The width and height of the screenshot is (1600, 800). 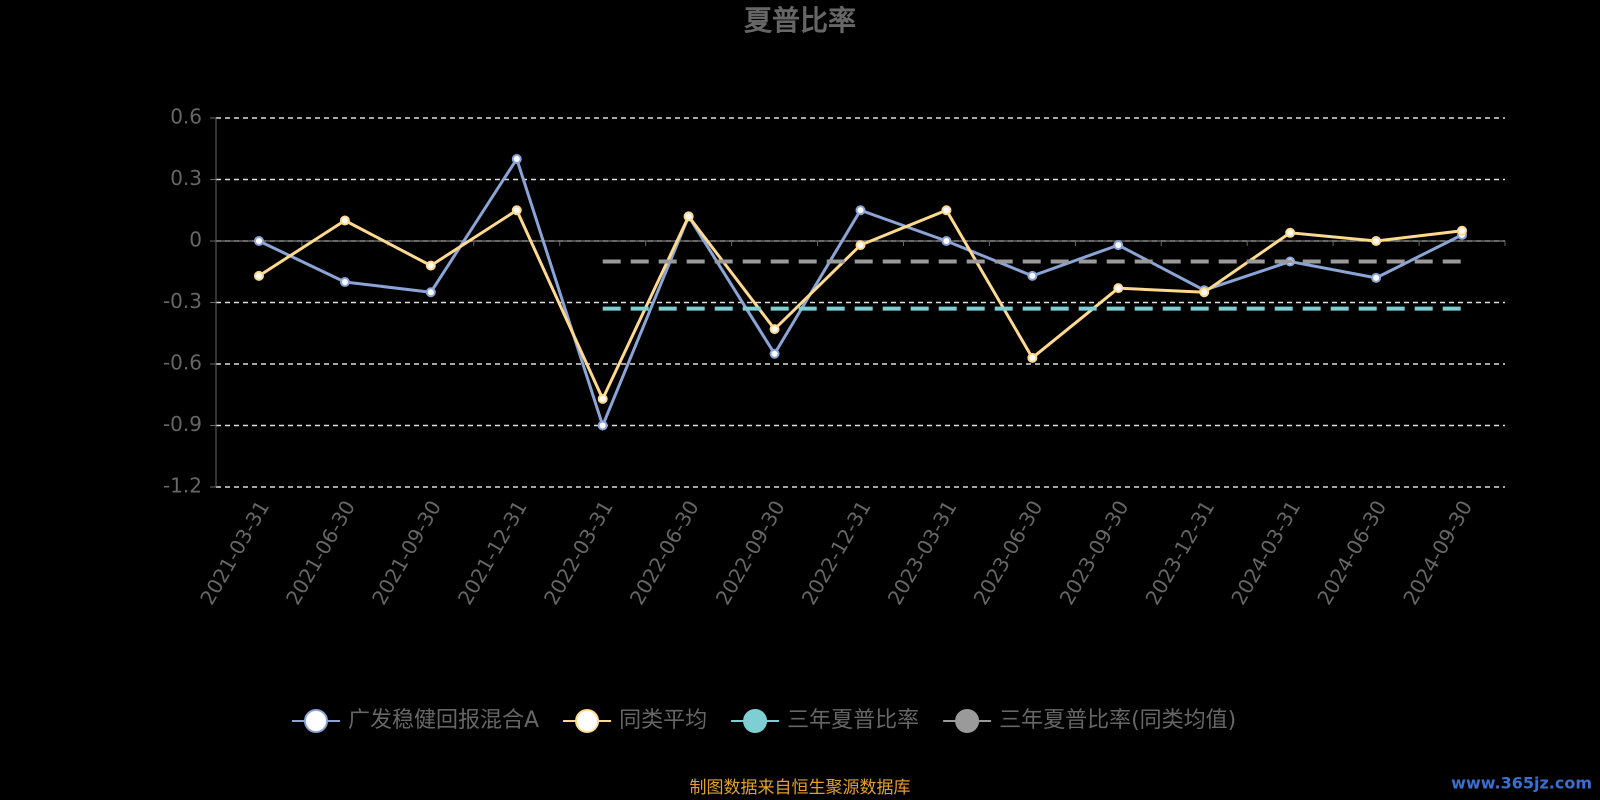 I want to click on y-tick-label: -0.9, so click(x=182, y=424).